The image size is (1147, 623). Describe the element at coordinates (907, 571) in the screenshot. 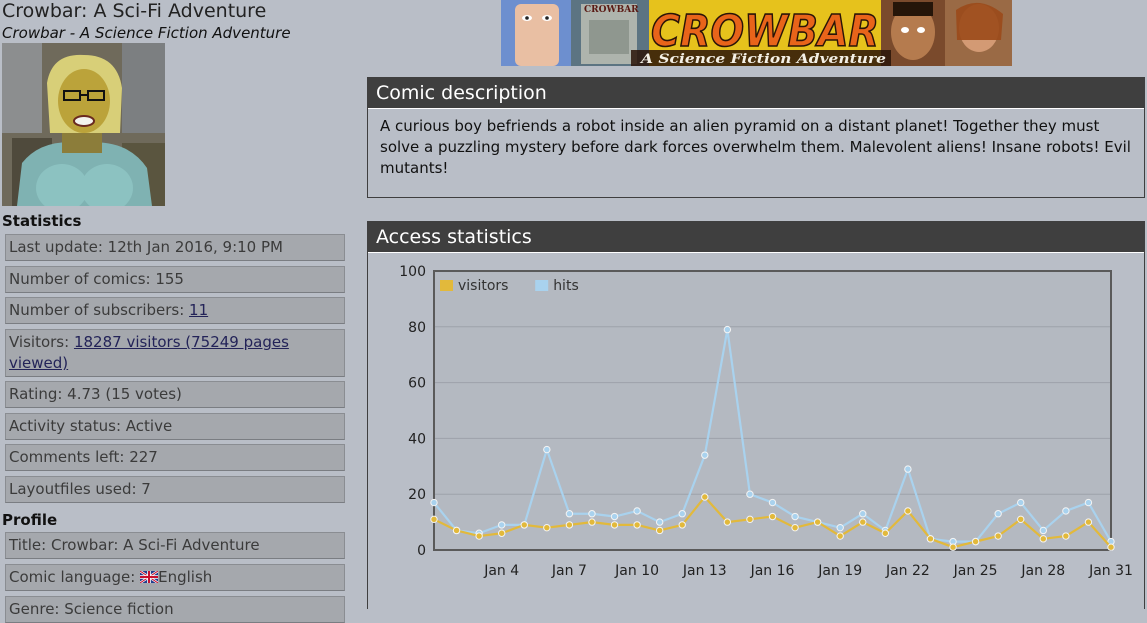

I see `x-tick-label: Jan 22` at that location.